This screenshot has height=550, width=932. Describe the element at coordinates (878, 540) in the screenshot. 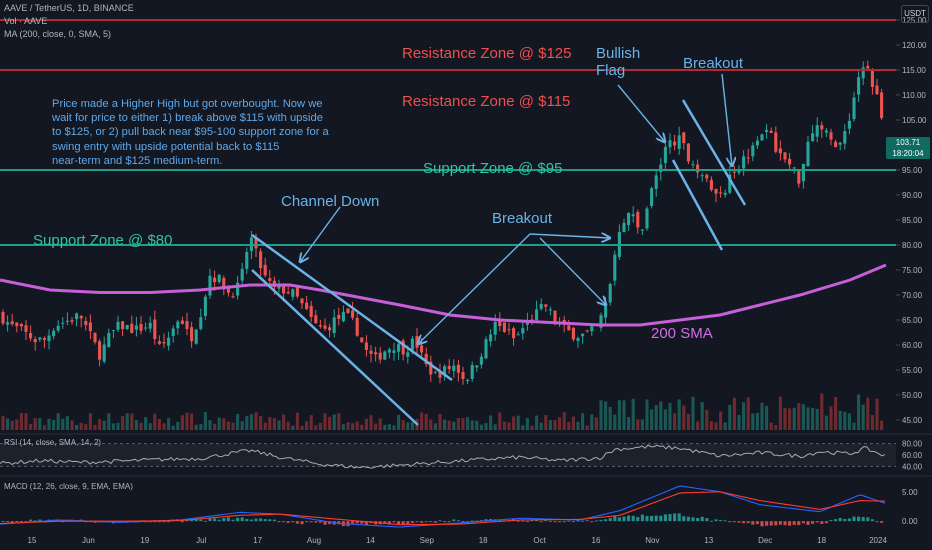

I see `time-axis-label: 2024` at that location.